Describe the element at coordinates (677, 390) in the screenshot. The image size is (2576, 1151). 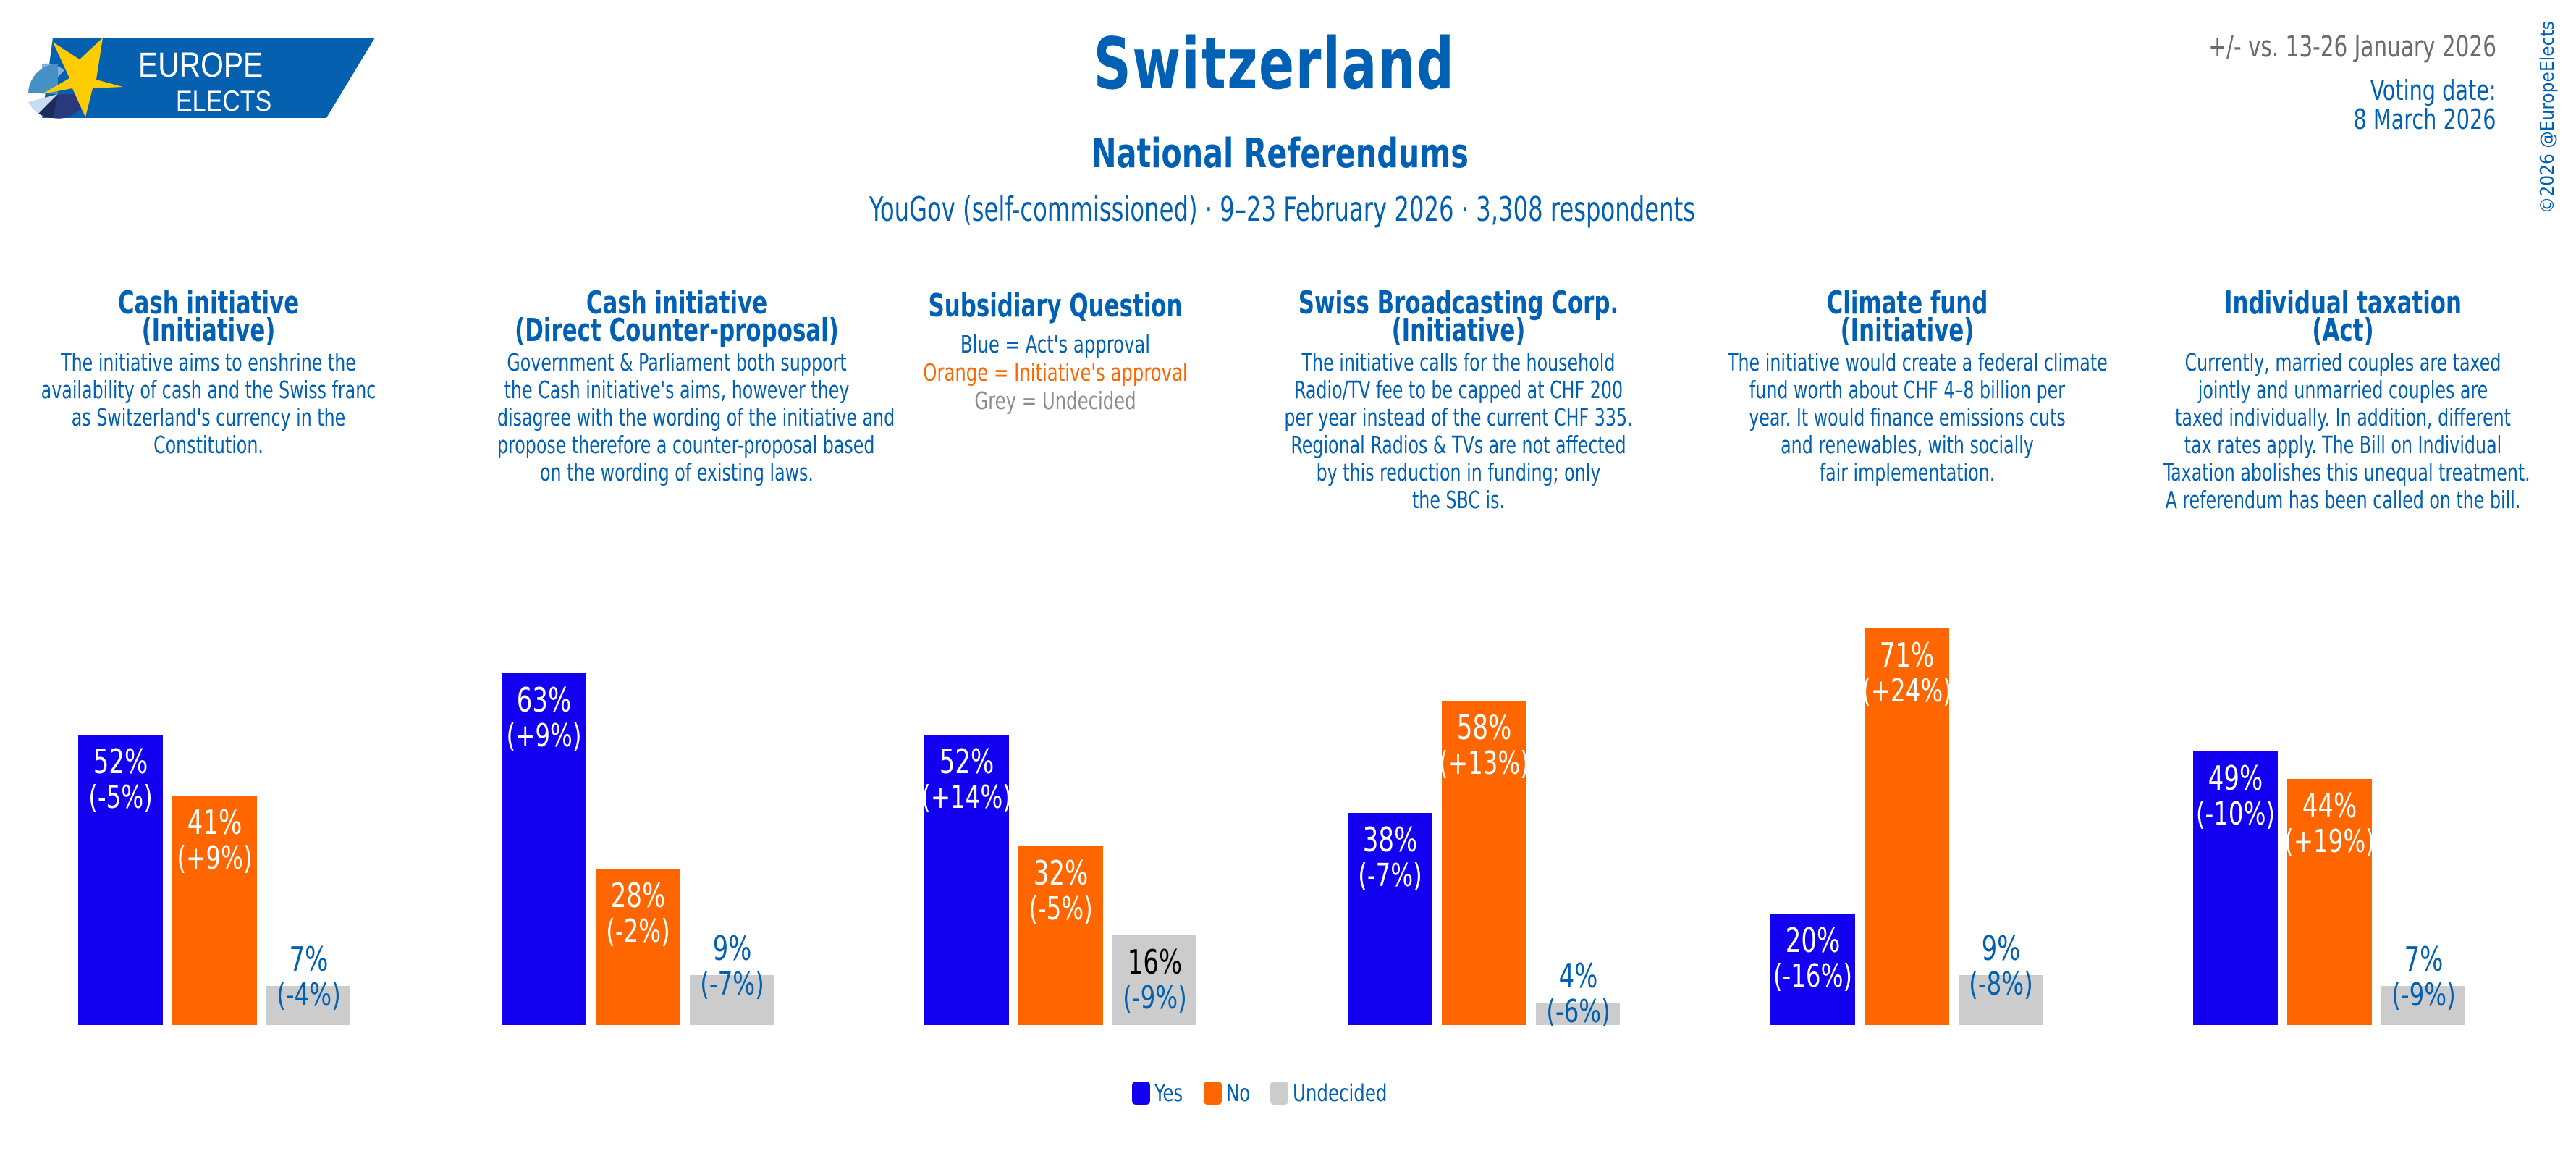
I see `description-line: the Cash initiative's aims, however they` at that location.